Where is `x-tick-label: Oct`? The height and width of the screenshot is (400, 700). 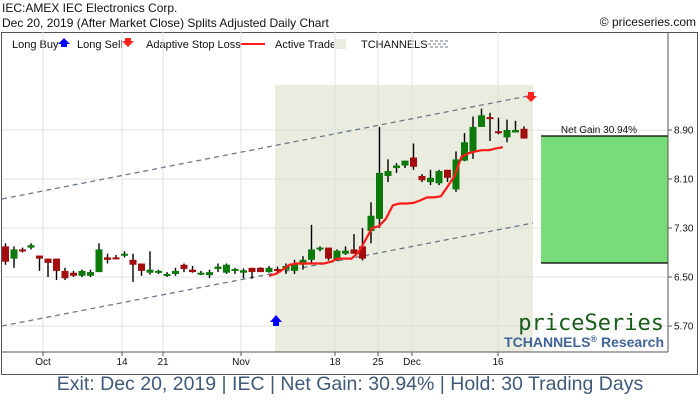
x-tick-label: Oct is located at coordinates (43, 362).